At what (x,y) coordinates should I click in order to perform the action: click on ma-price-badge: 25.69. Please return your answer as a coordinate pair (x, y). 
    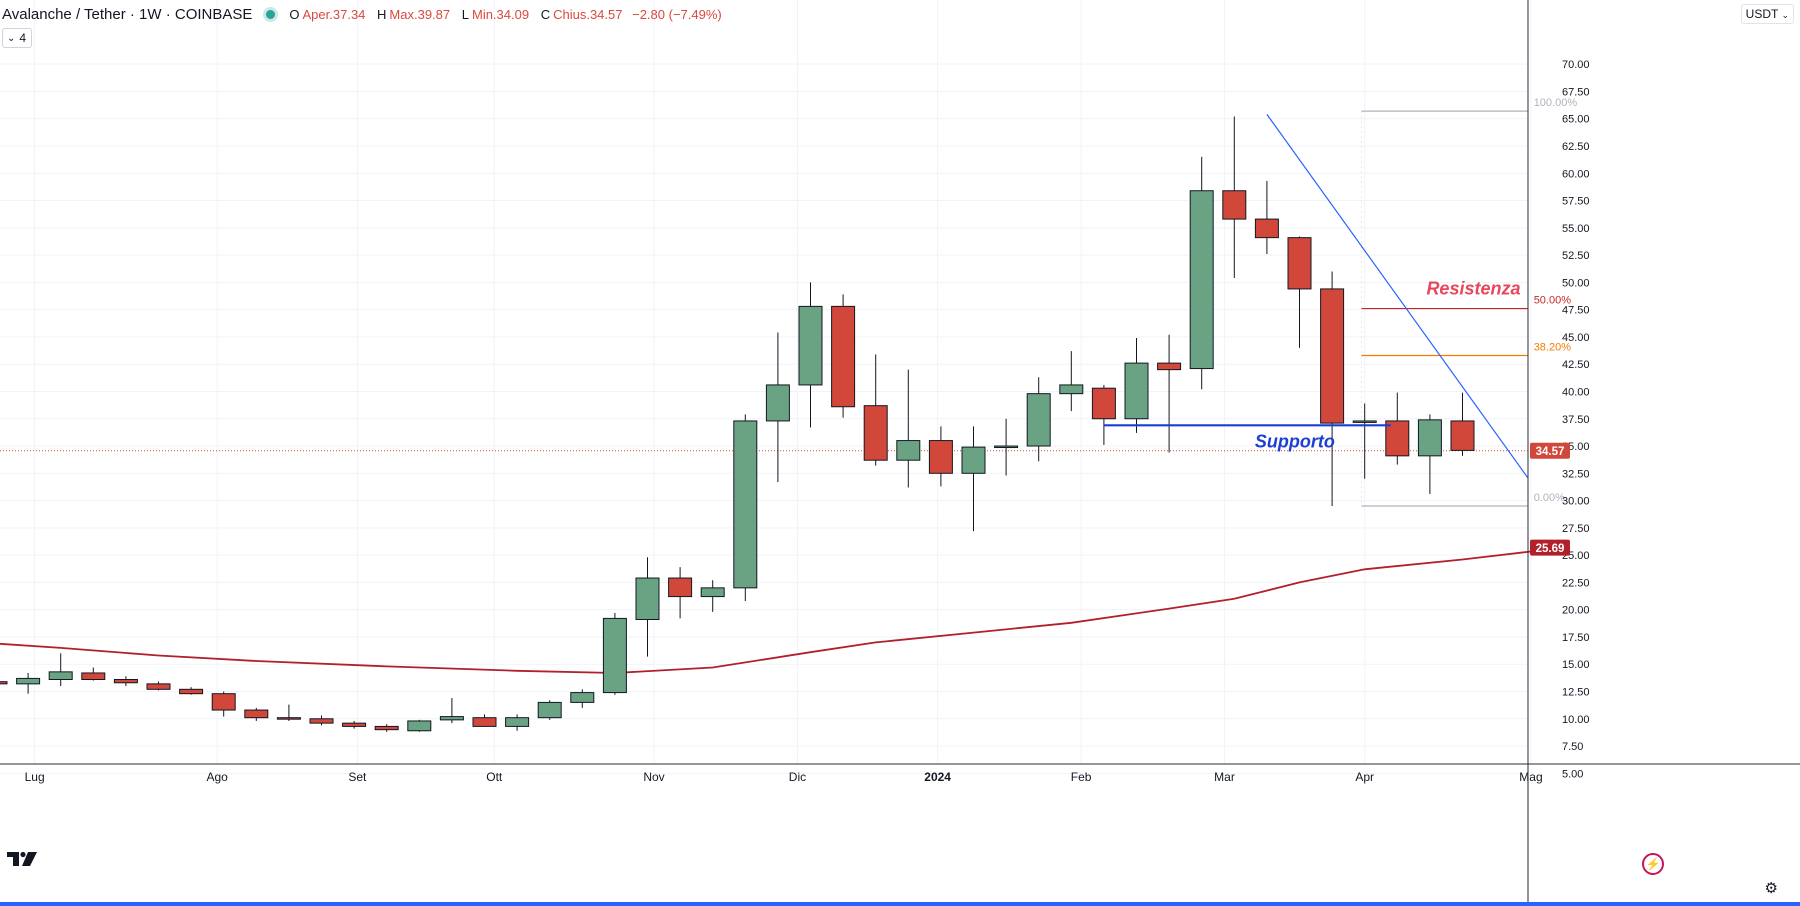
    Looking at the image, I should click on (1550, 549).